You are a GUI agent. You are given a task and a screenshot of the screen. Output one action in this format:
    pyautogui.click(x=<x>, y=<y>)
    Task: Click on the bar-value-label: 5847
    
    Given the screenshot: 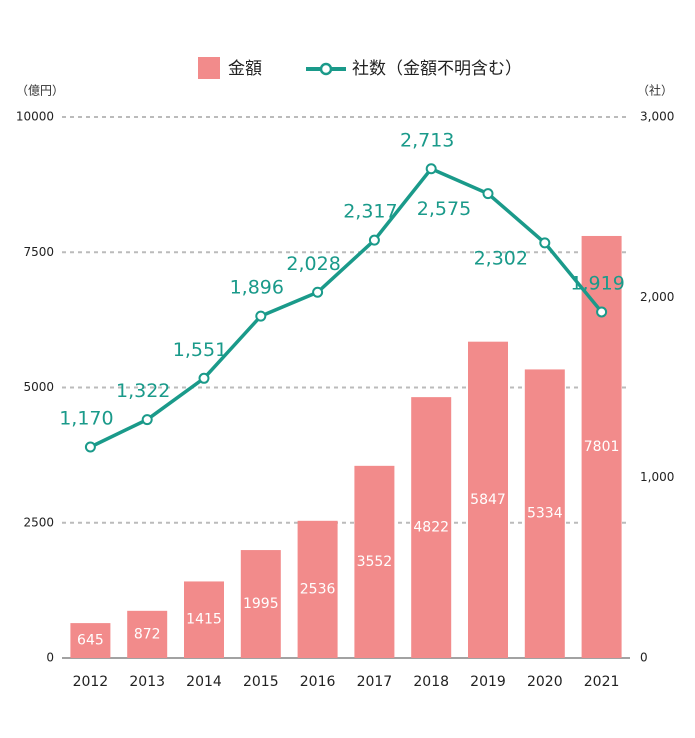 What is the action you would take?
    pyautogui.click(x=488, y=500)
    